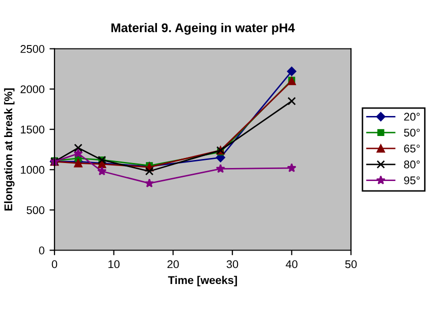 Image resolution: width=436 pixels, height=325 pixels. I want to click on y-tick-label: 0, so click(41, 250).